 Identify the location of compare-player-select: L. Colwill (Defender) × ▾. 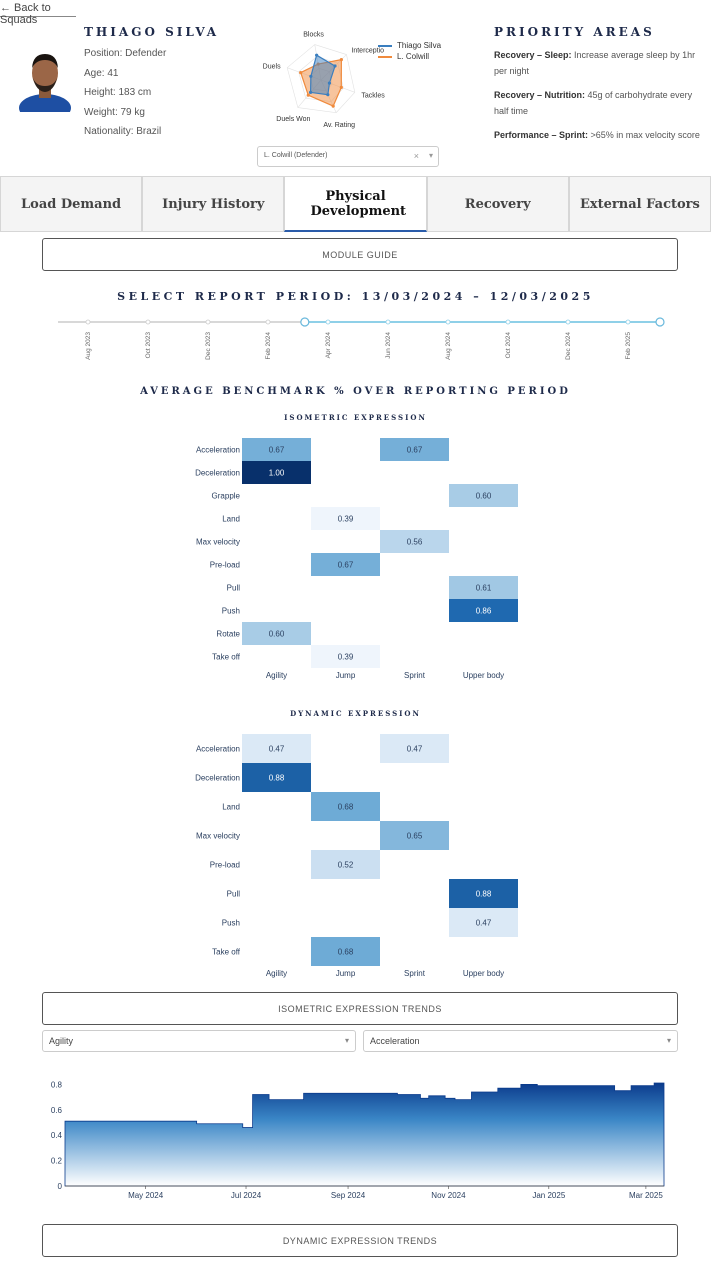
(348, 156).